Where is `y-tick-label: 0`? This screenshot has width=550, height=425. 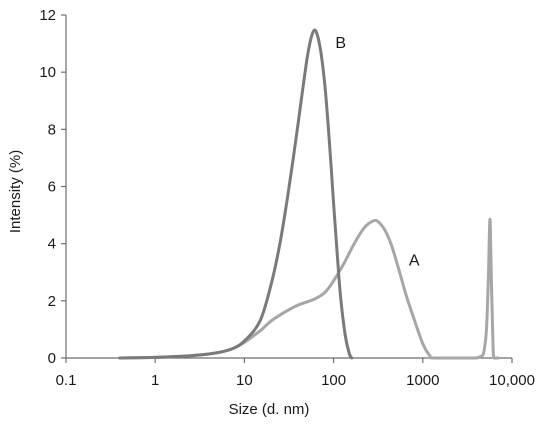 y-tick-label: 0 is located at coordinates (52, 358).